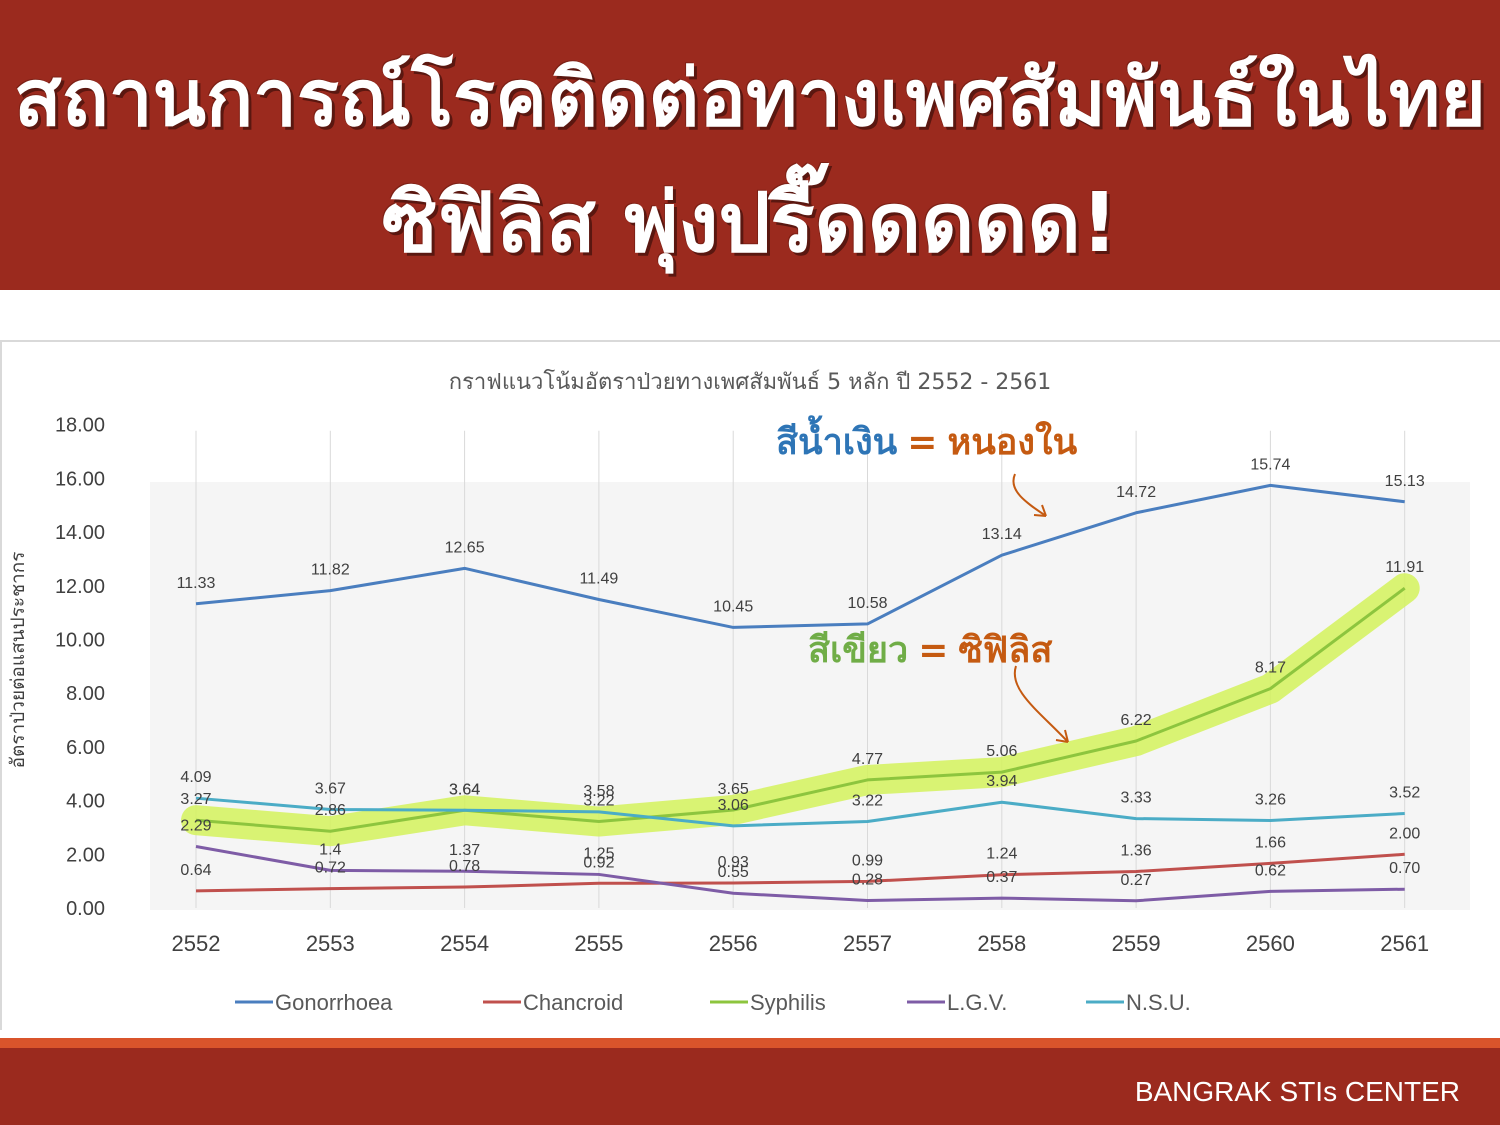 The image size is (1500, 1125). What do you see at coordinates (867, 603) in the screenshot?
I see `data-label-gonorrhoea: 10.58` at bounding box center [867, 603].